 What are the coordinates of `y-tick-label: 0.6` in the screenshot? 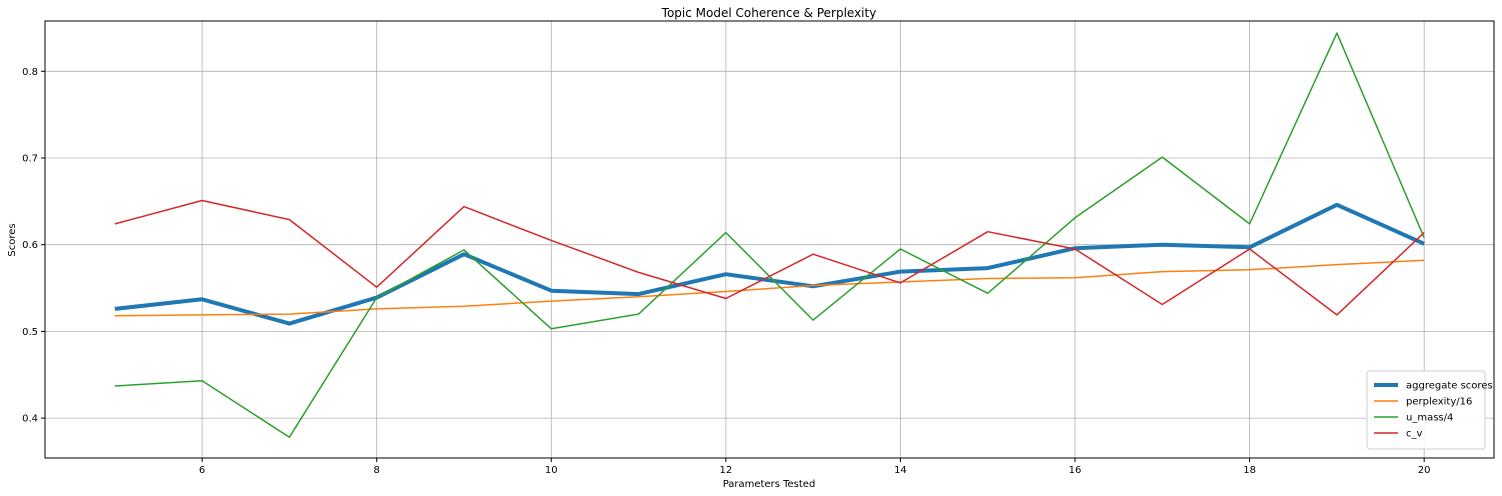 It's located at (30, 245).